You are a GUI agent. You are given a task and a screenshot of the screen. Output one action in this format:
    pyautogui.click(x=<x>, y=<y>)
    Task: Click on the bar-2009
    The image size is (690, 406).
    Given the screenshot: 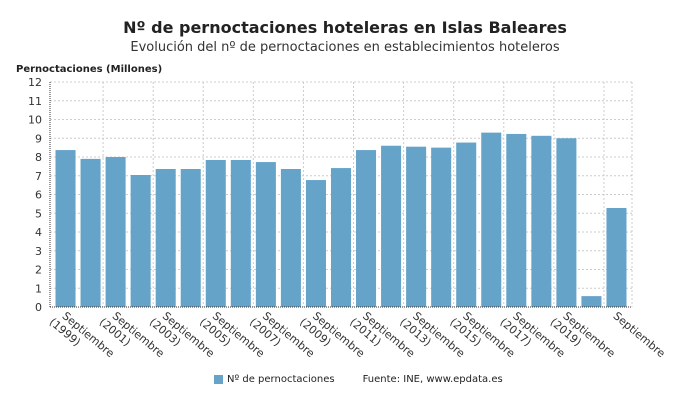 What is the action you would take?
    pyautogui.click(x=315, y=243)
    